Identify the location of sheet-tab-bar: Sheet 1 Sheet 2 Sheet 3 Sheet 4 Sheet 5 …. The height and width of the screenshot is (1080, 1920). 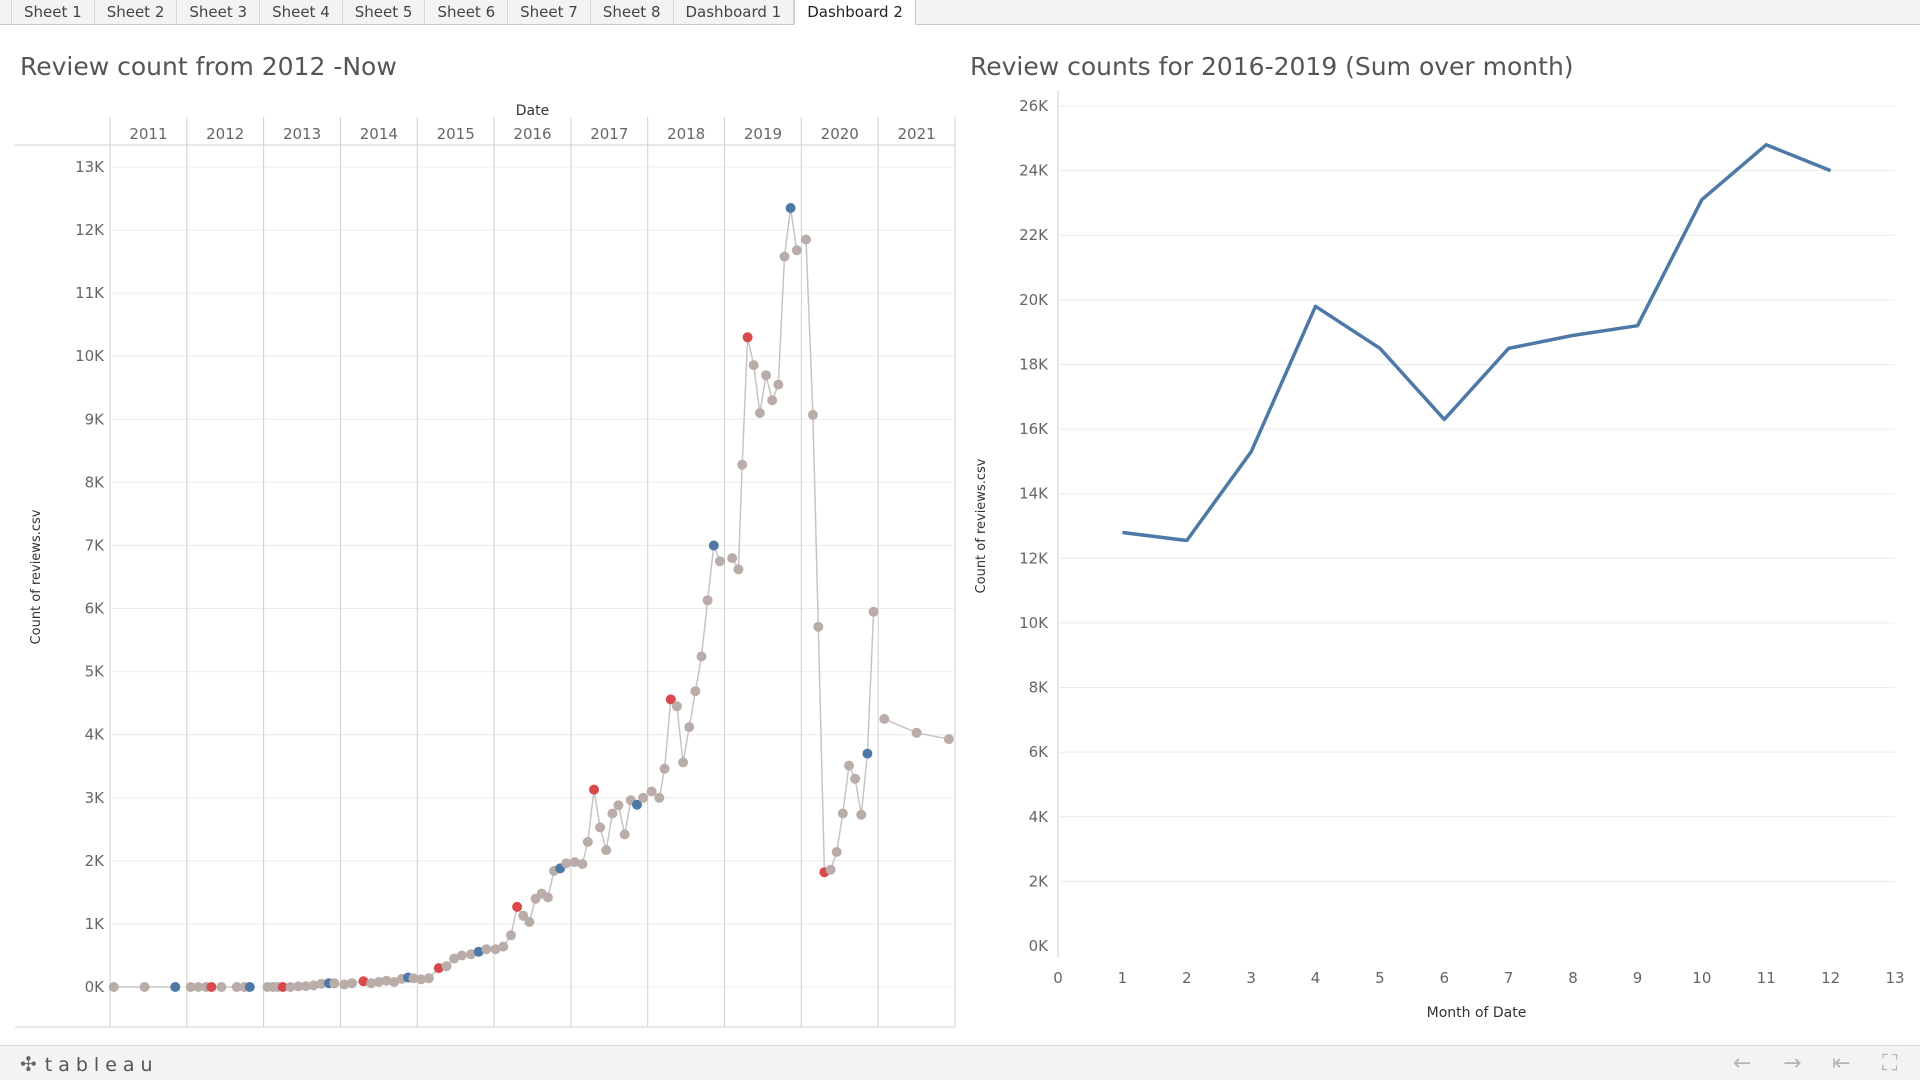
(960, 12).